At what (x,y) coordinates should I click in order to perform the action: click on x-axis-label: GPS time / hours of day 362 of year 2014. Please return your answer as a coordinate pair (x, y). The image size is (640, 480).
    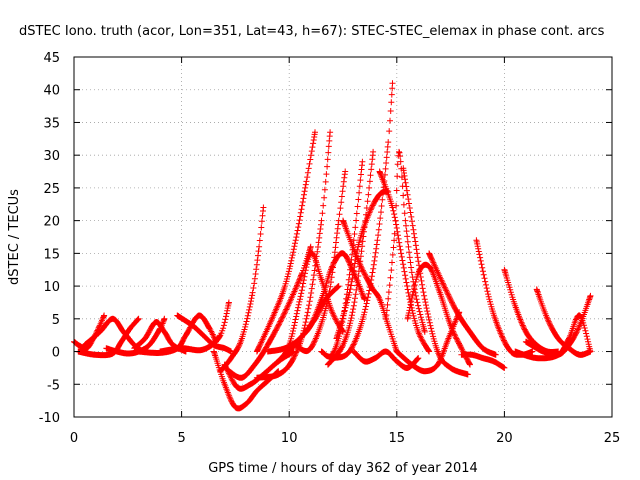
    Looking at the image, I should click on (343, 468).